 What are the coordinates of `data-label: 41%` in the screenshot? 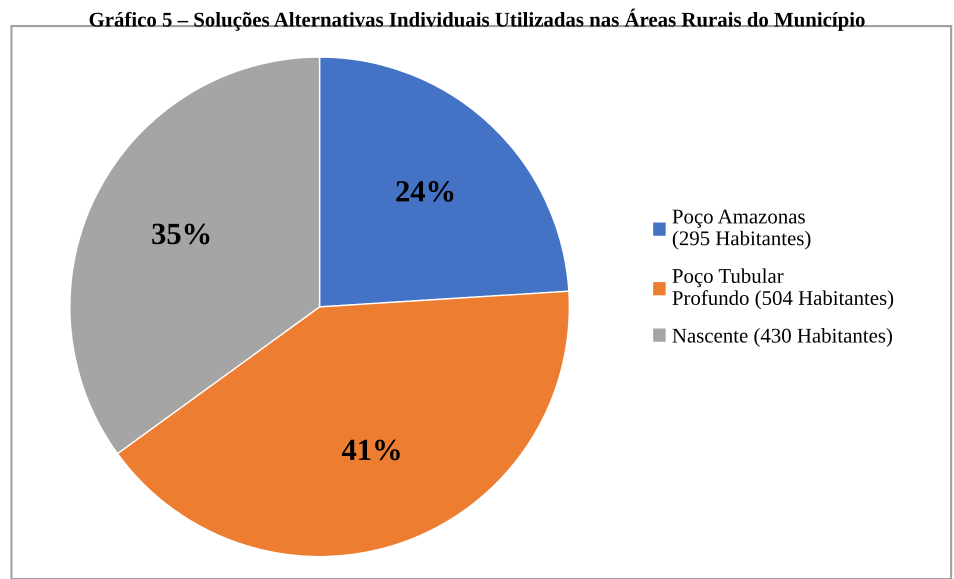 It's located at (371, 450).